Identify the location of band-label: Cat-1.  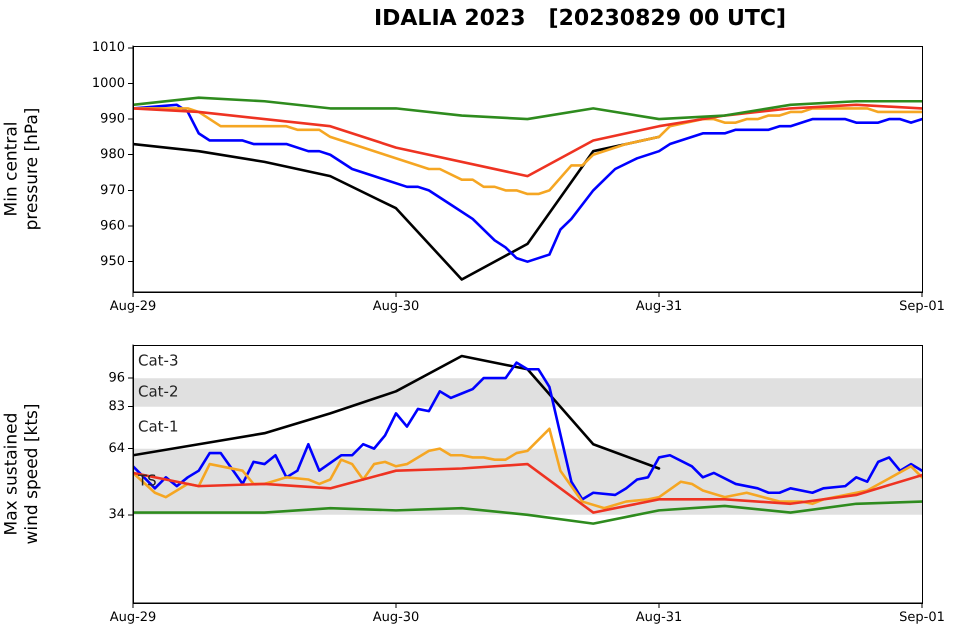
(158, 427).